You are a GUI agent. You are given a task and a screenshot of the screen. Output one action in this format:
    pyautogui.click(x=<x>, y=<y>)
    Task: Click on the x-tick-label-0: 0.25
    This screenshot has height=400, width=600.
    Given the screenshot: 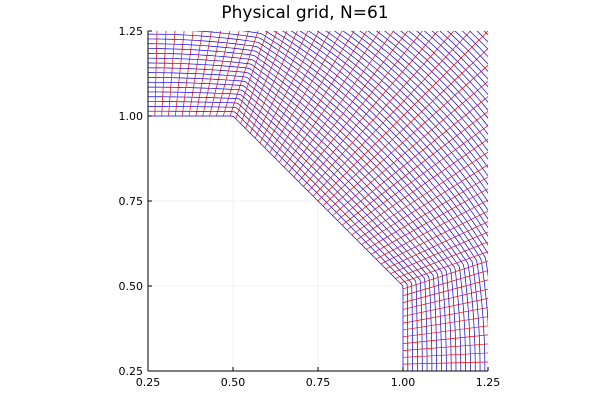 What is the action you would take?
    pyautogui.click(x=148, y=382)
    